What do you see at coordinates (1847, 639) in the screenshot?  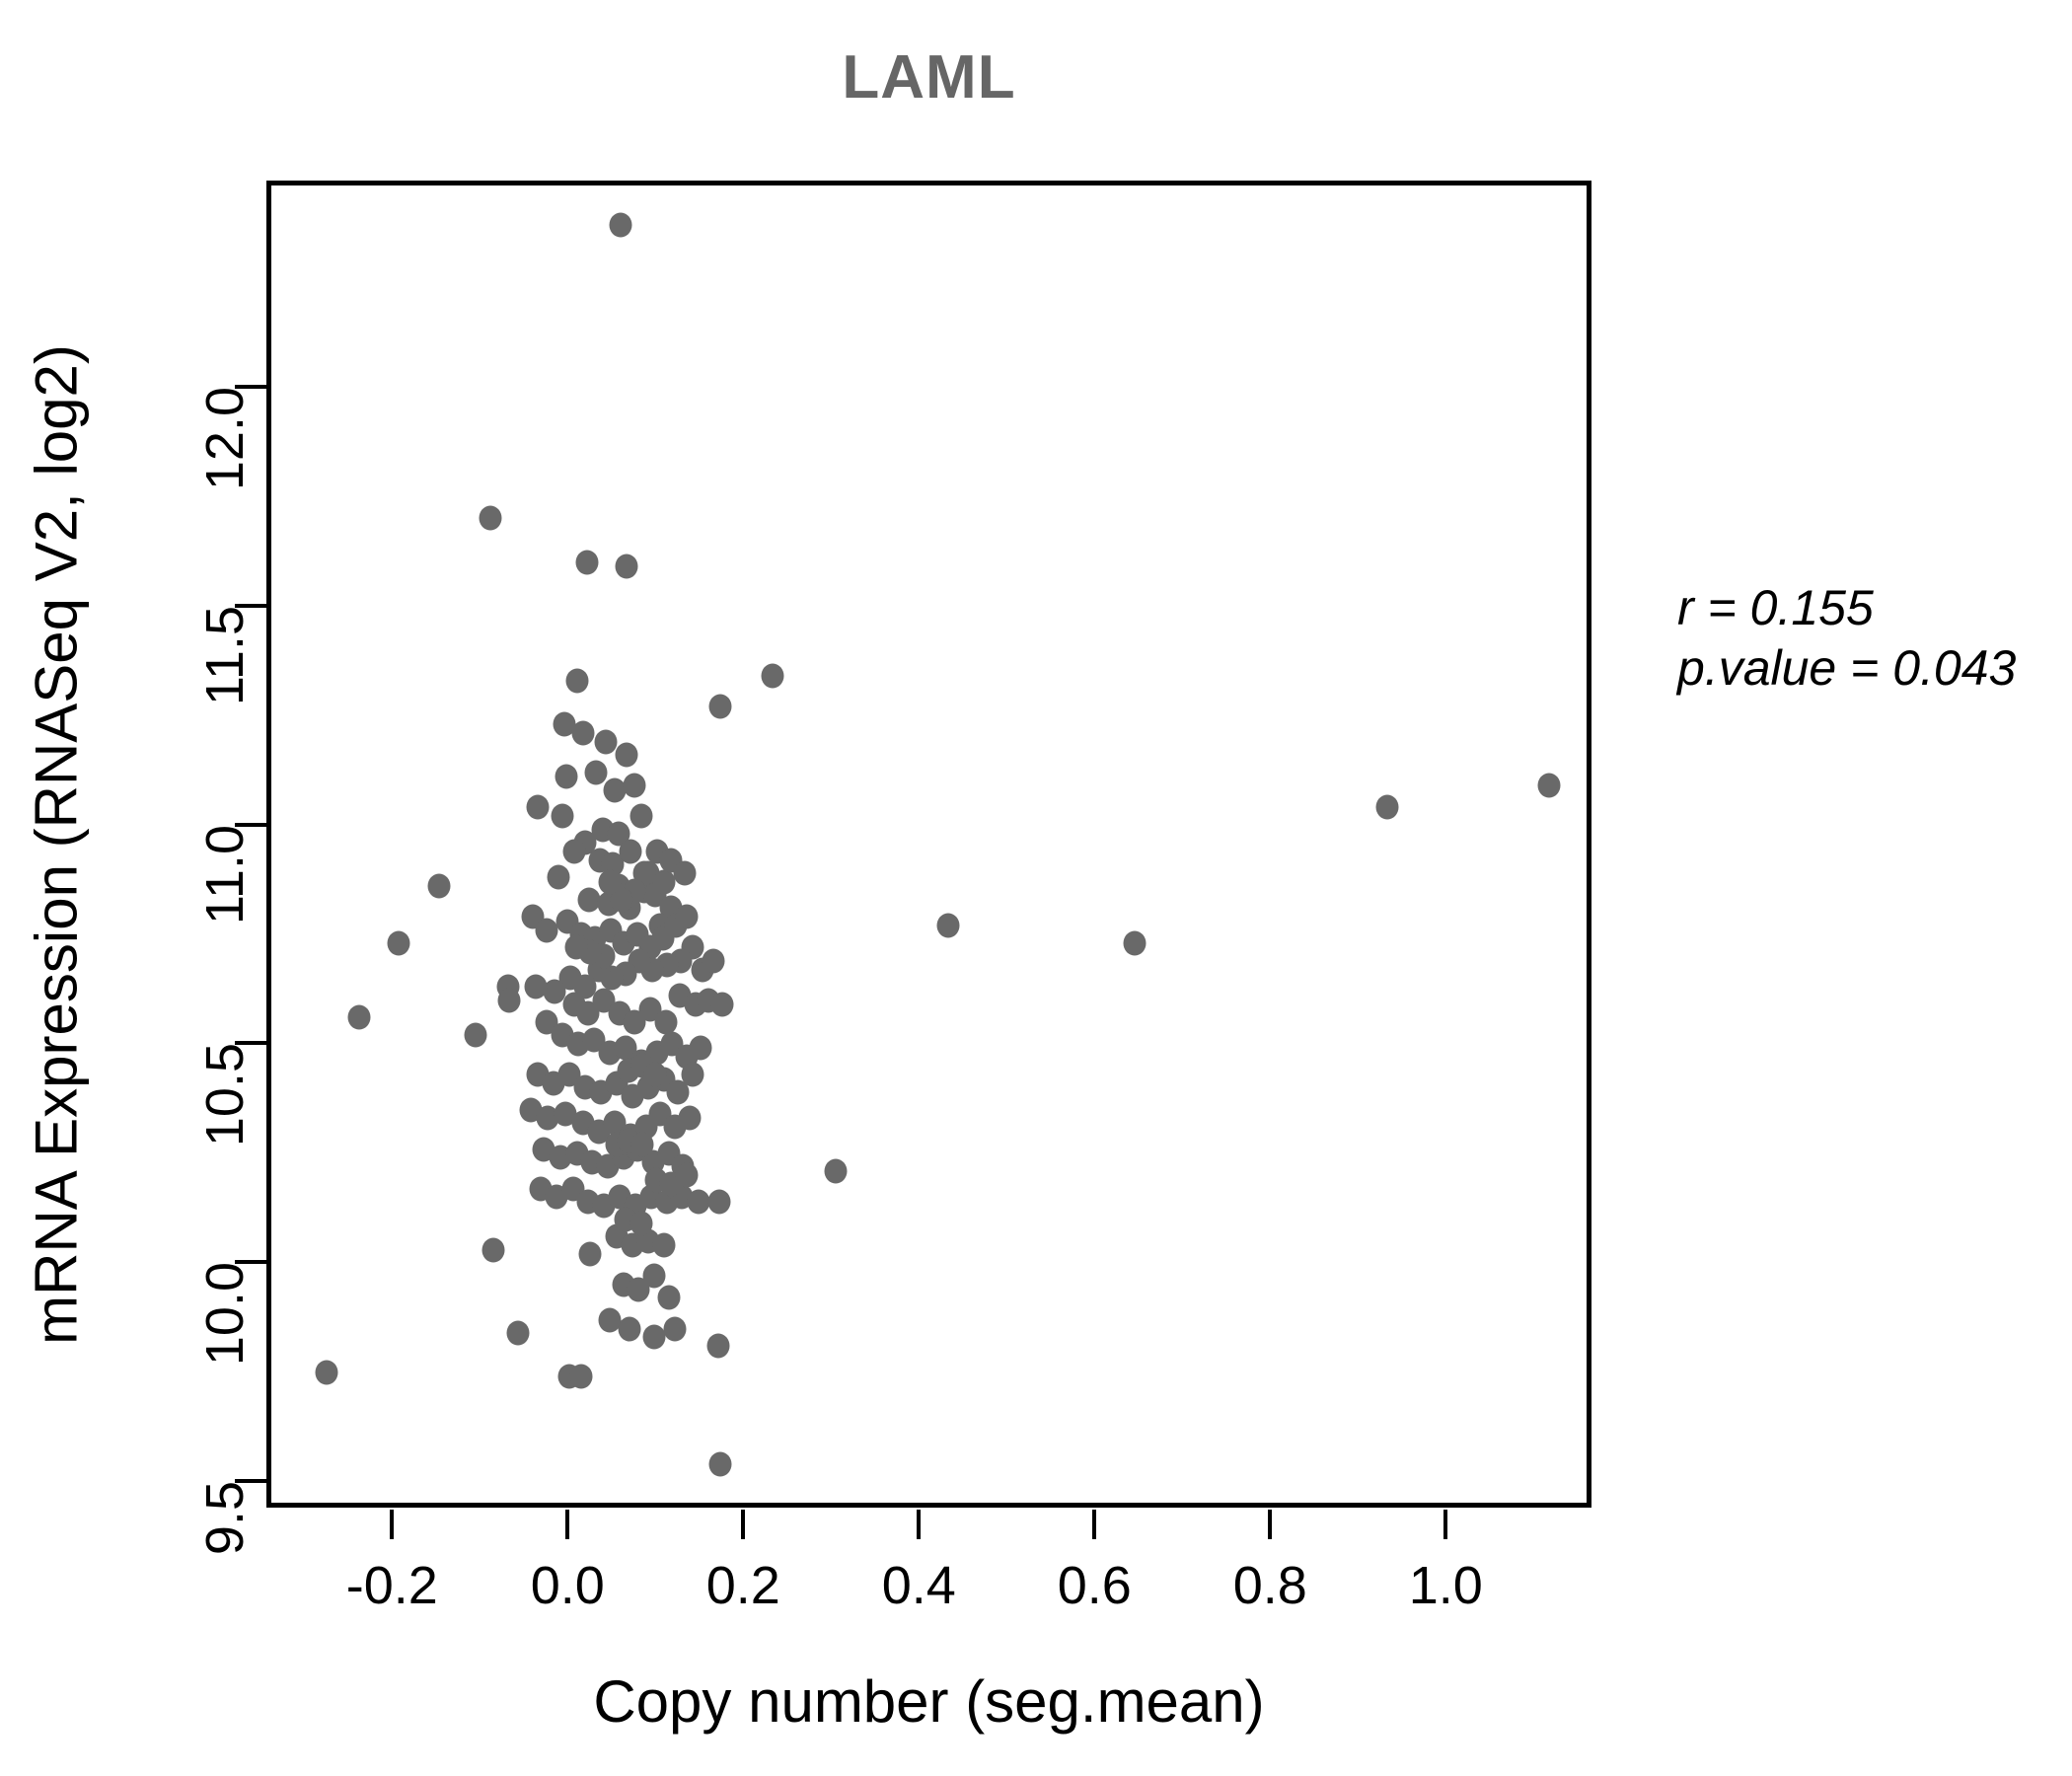 I see `statistics-annotation: r = 0.155 p.value = 0.043` at bounding box center [1847, 639].